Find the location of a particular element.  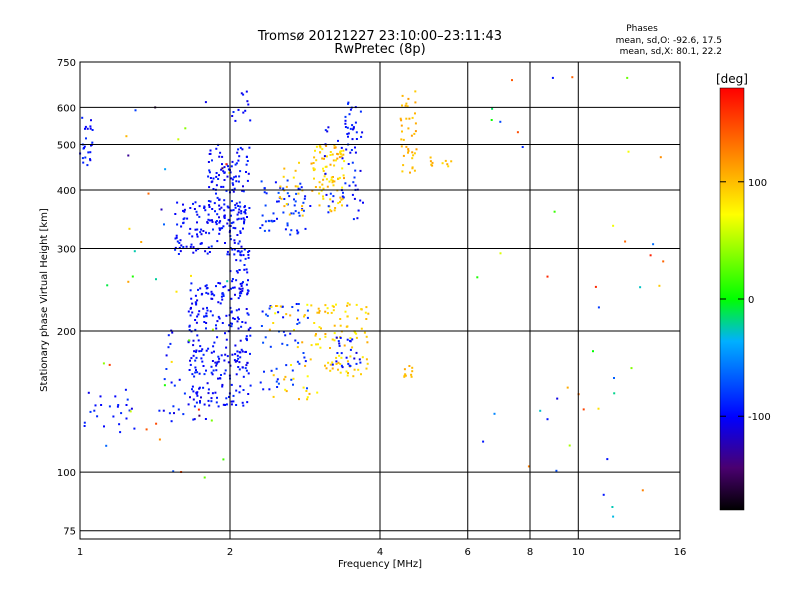

stats-o: mean, sd,O: -92.6, 17.5 is located at coordinates (669, 41).